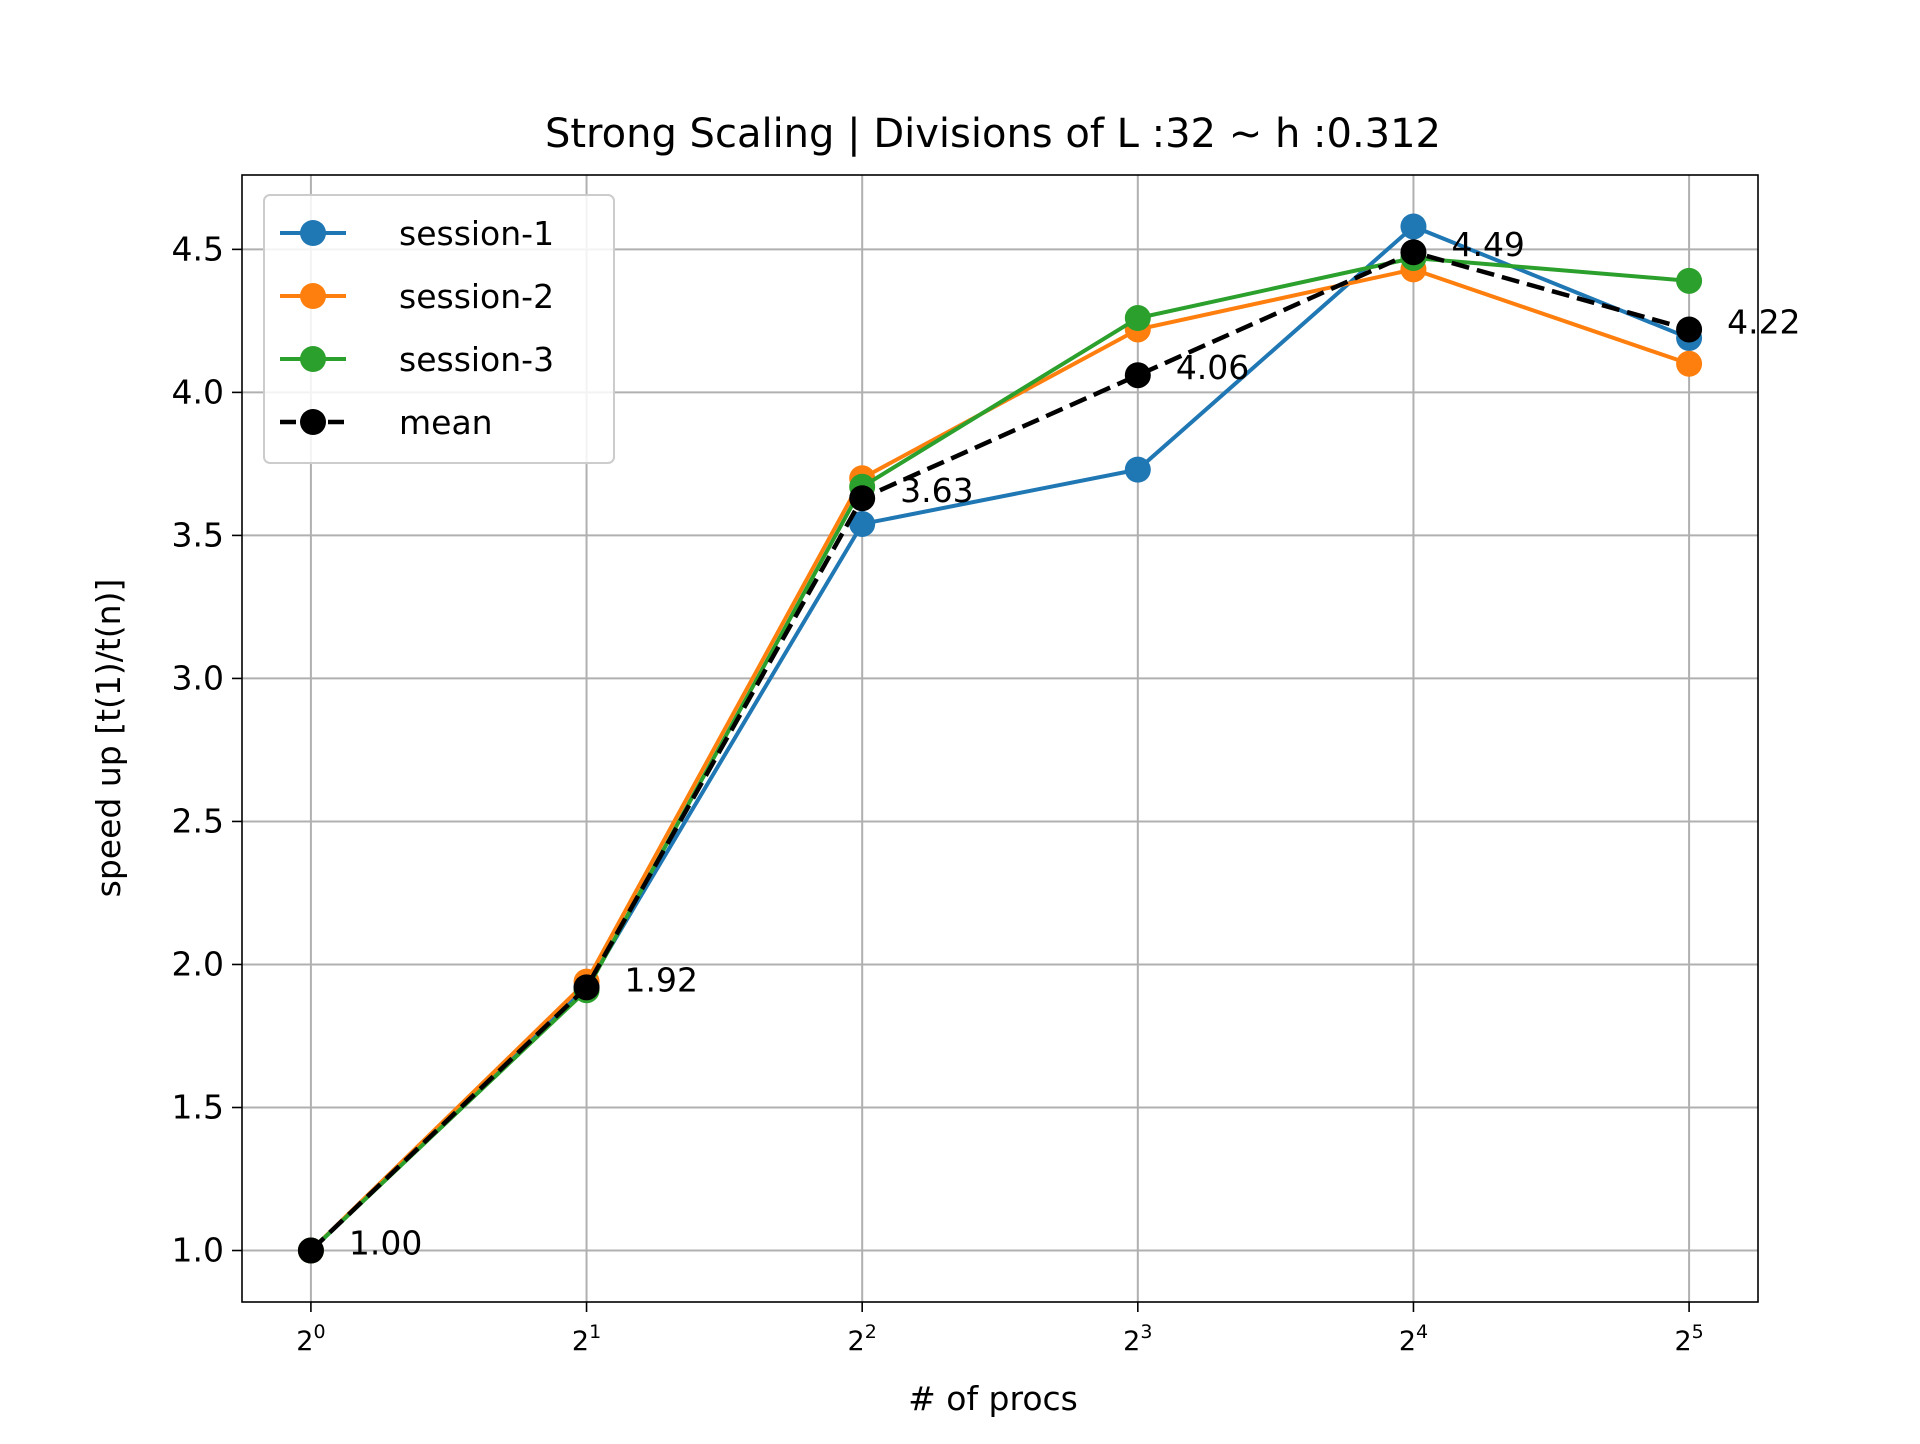 The width and height of the screenshot is (1920, 1444). I want to click on data-label: 4.06, so click(1212, 367).